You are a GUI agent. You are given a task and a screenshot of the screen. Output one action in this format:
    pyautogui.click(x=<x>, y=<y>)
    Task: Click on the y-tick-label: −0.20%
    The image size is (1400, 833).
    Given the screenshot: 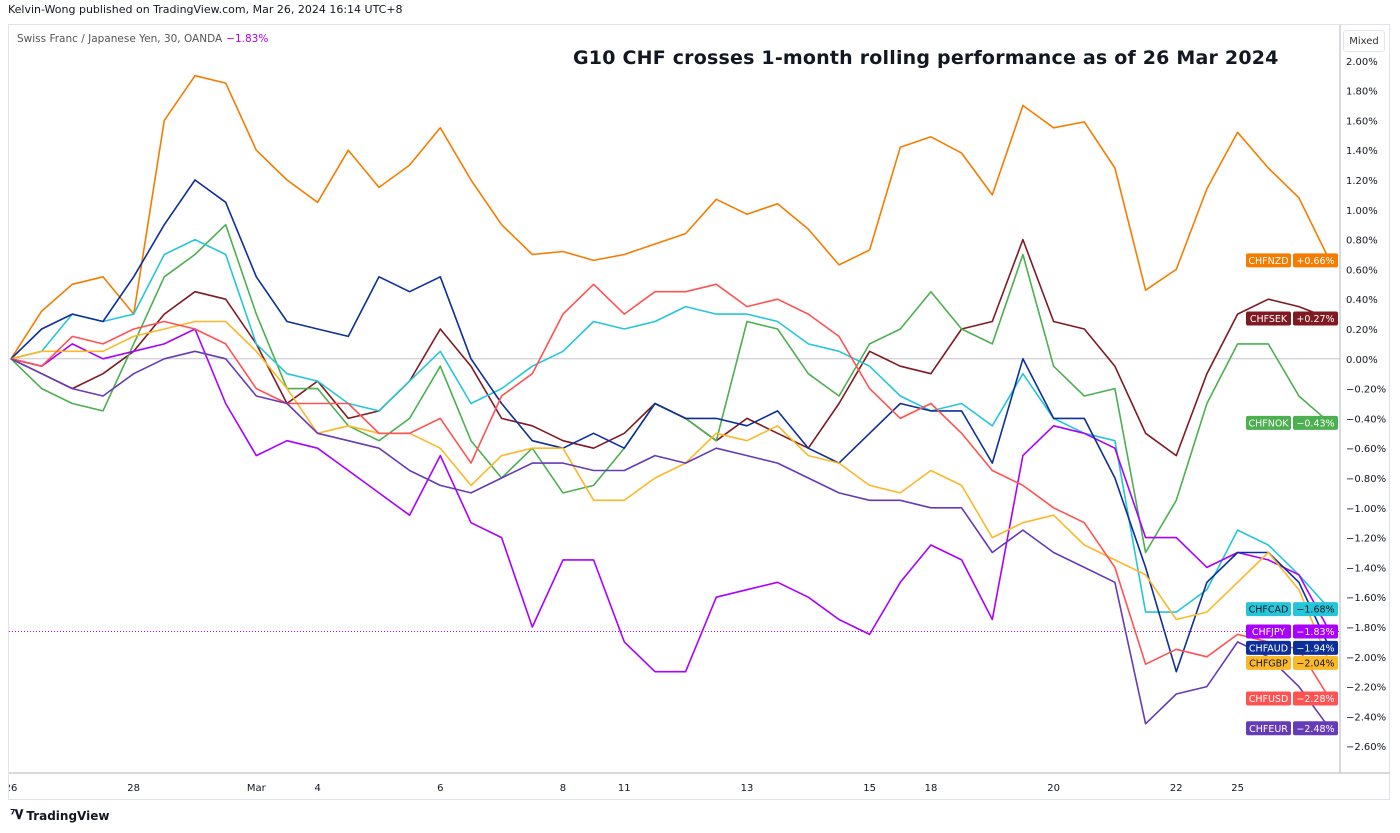 What is the action you would take?
    pyautogui.click(x=1366, y=390)
    